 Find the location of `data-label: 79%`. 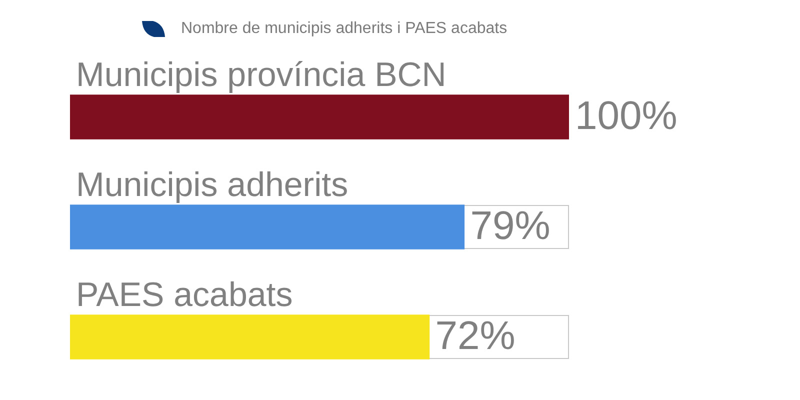

data-label: 79% is located at coordinates (510, 226).